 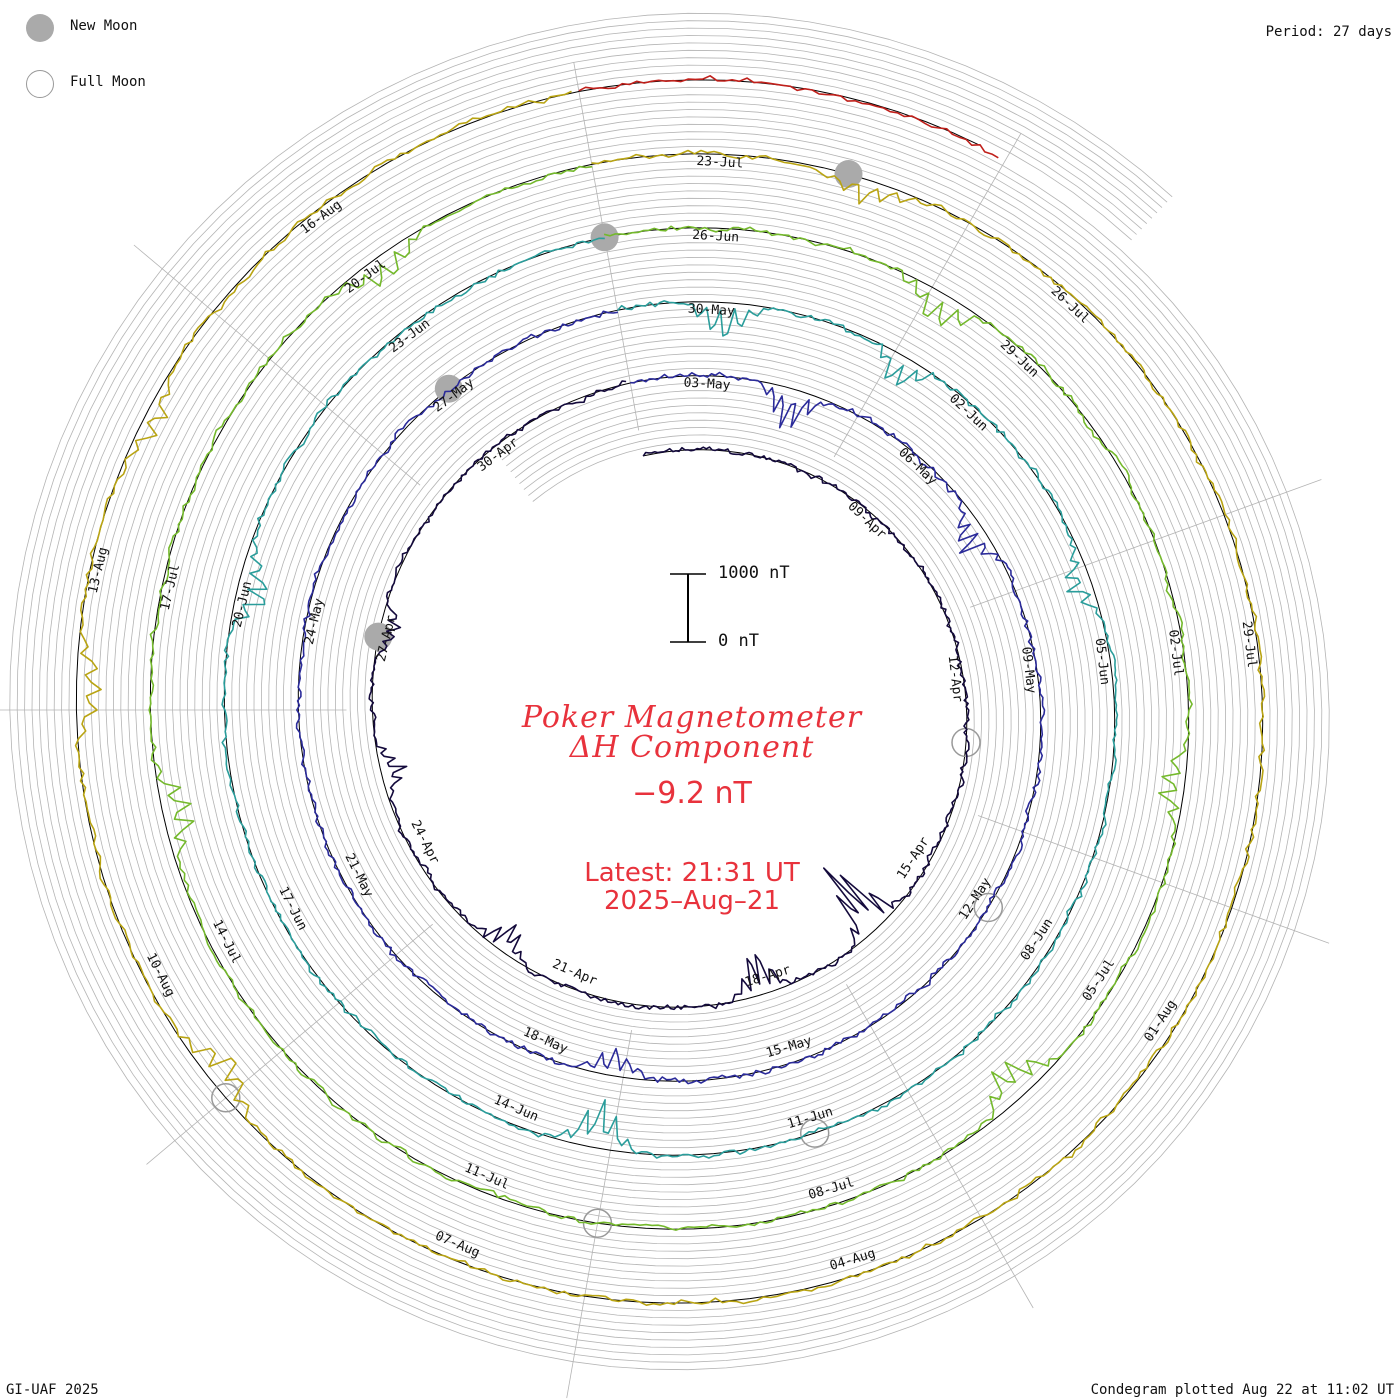 I want to click on date-label: 26-Jun, so click(x=716, y=237).